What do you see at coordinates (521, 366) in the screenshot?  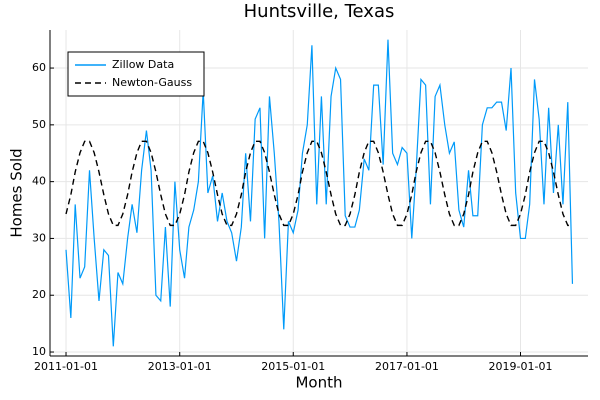 I see `x-tick-label: 2019-01-01` at bounding box center [521, 366].